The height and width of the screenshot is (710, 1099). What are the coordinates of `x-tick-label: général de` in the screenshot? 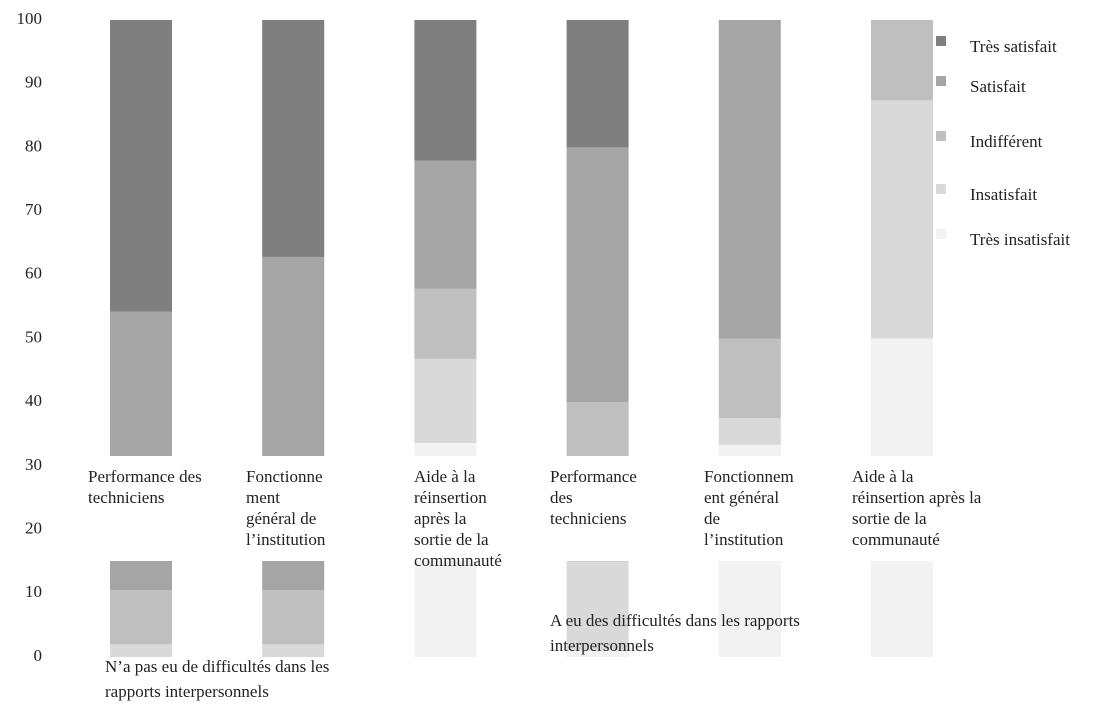 It's located at (281, 518).